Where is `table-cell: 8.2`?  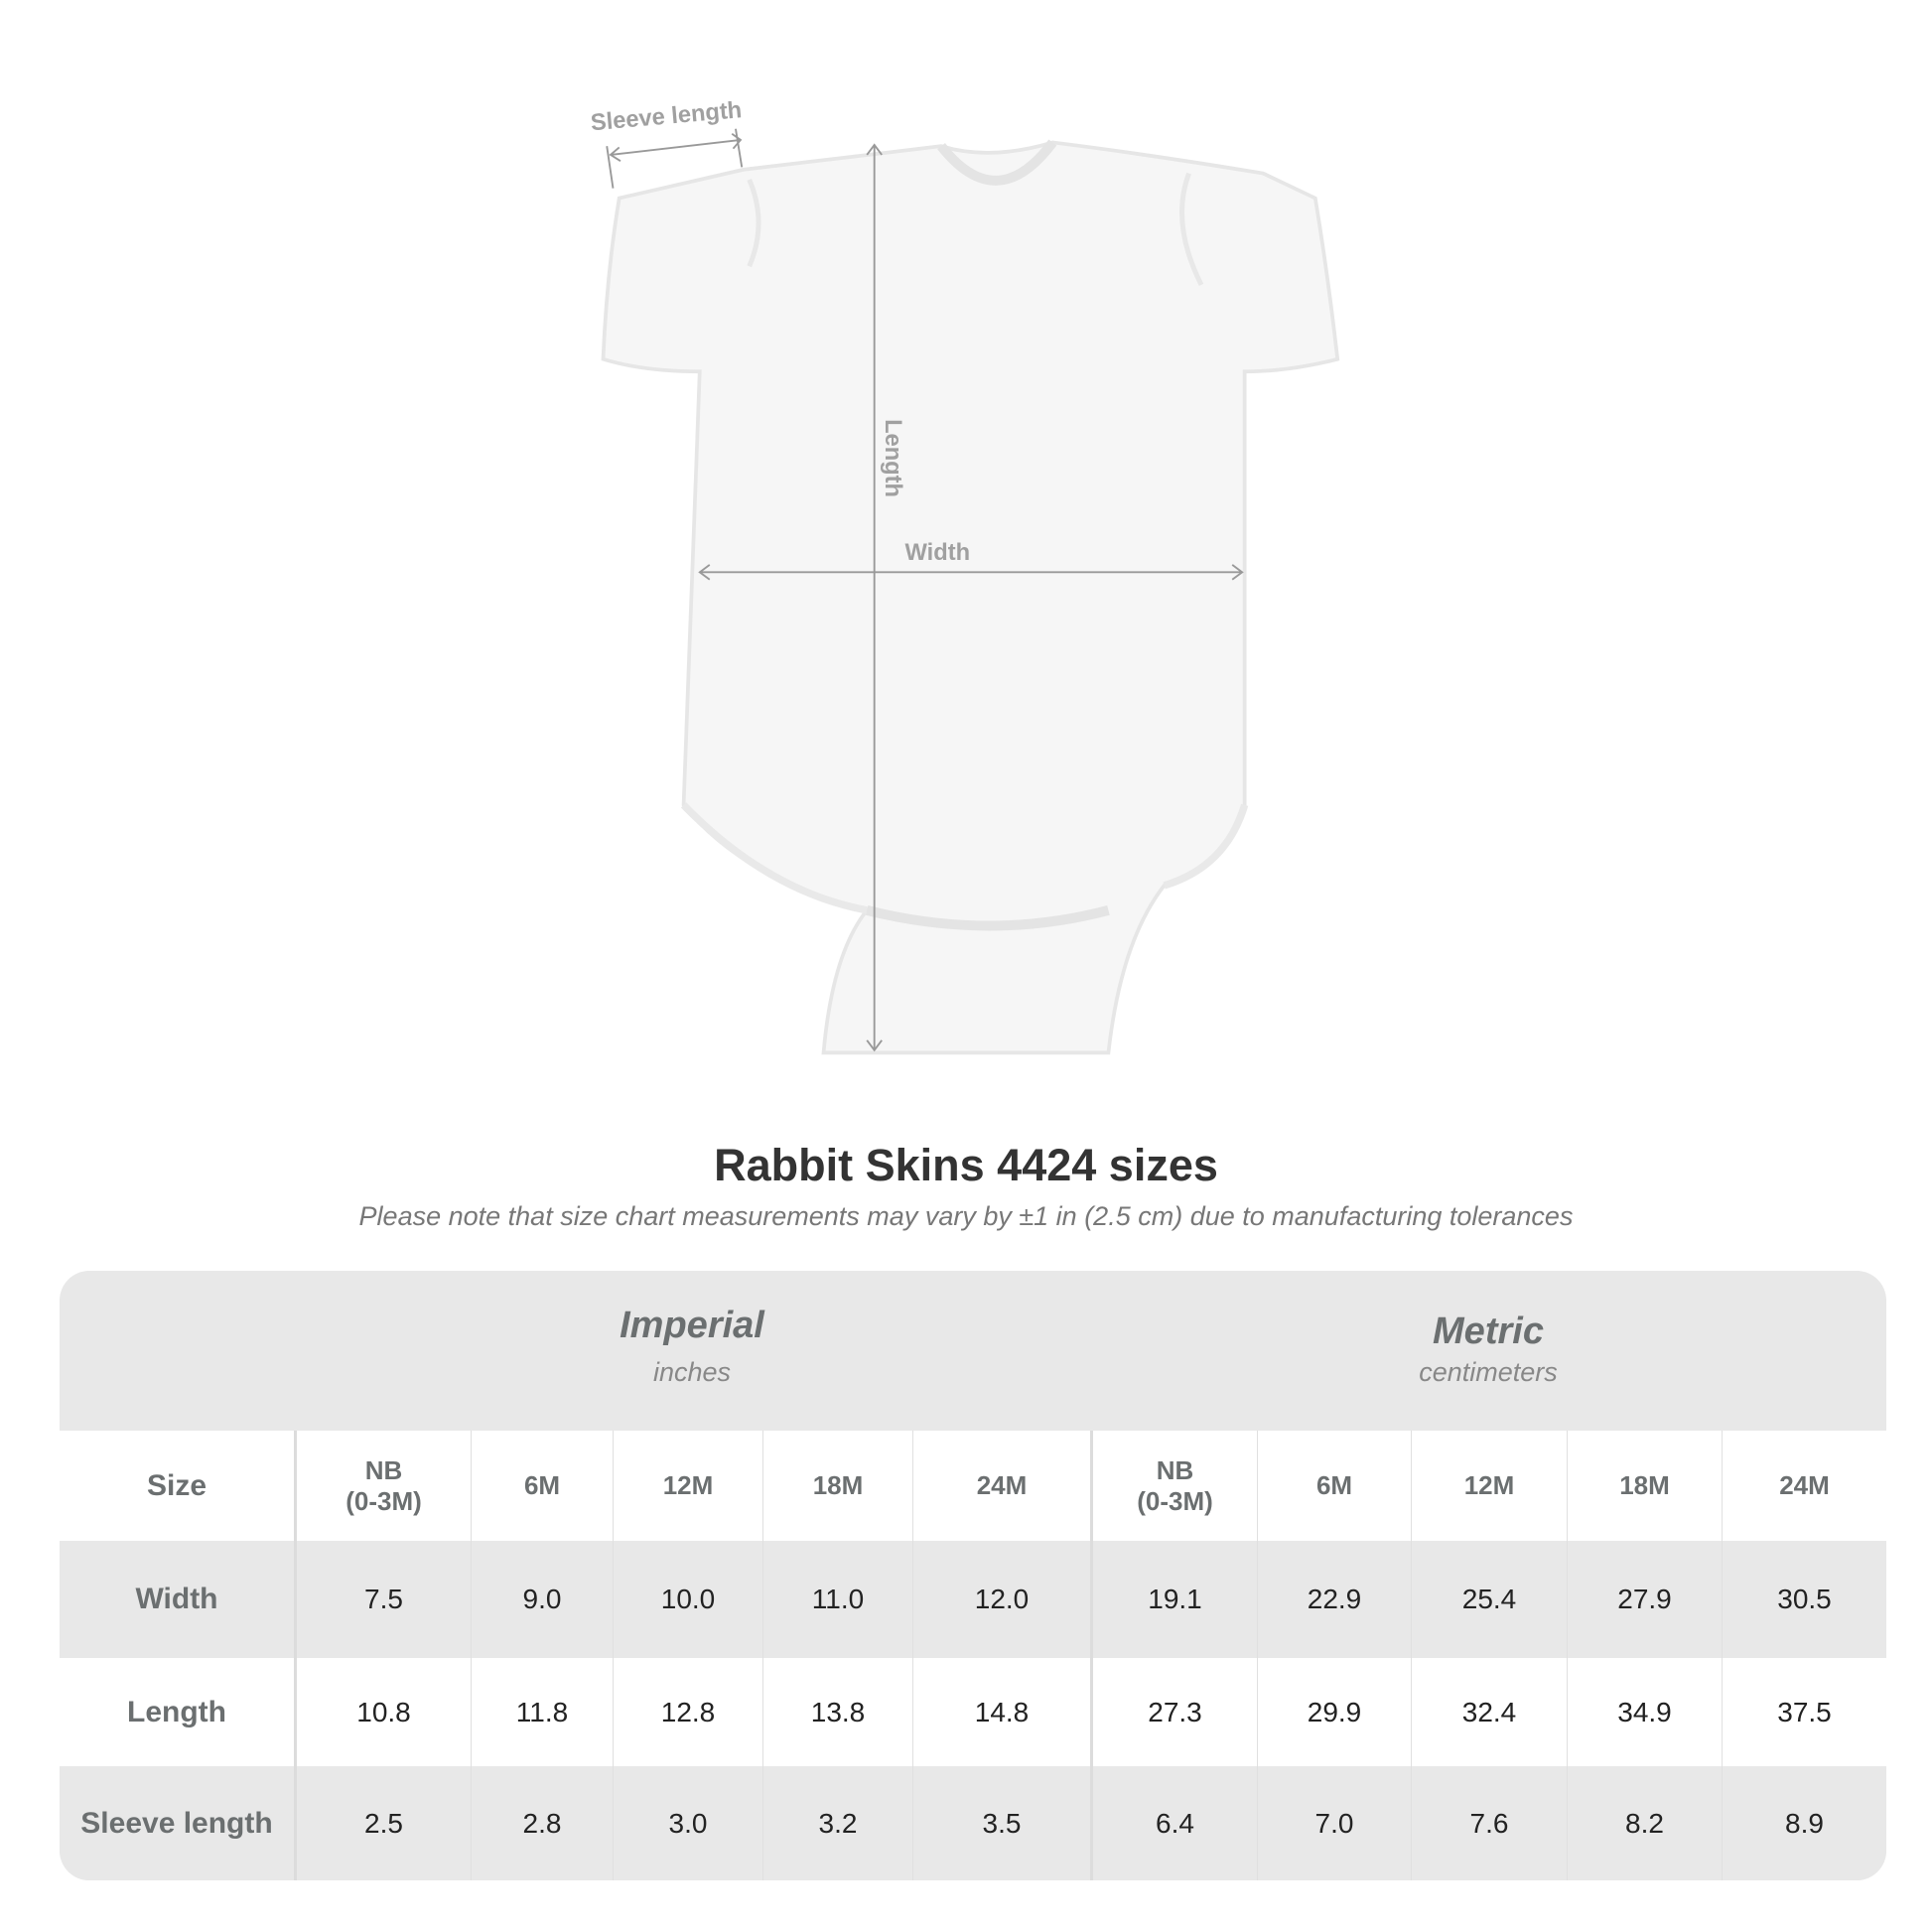 table-cell: 8.2 is located at coordinates (1645, 1823).